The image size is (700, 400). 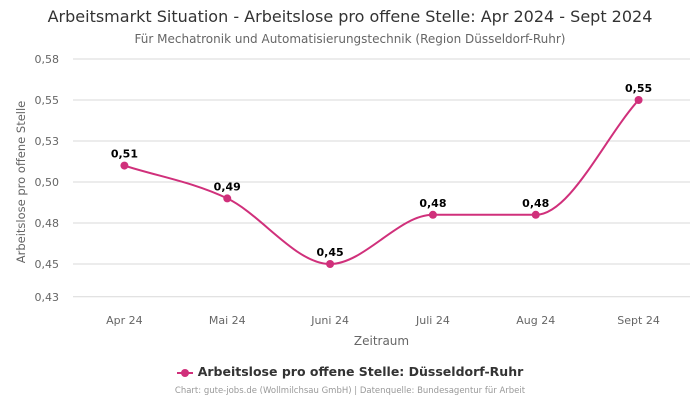 I want to click on legend-marker, so click(x=184, y=373).